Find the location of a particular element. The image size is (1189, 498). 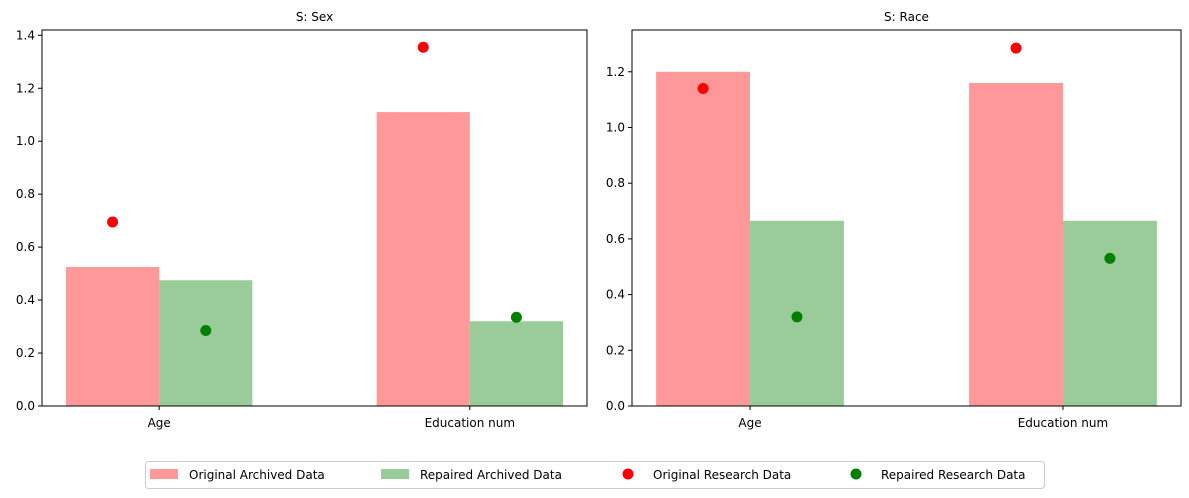

subplot-title: S: Sex is located at coordinates (314, 17).